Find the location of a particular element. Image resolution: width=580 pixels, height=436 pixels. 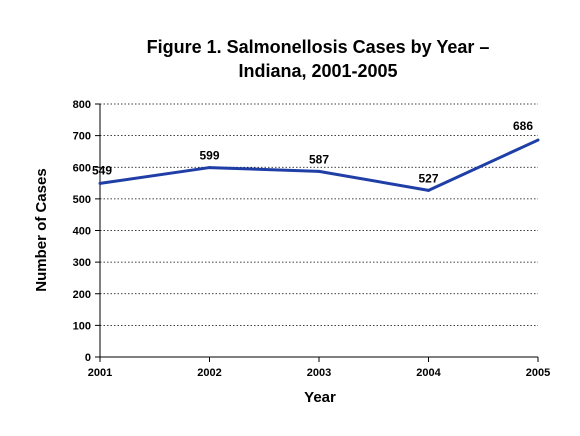

y-tick-label: 600 is located at coordinates (82, 168).